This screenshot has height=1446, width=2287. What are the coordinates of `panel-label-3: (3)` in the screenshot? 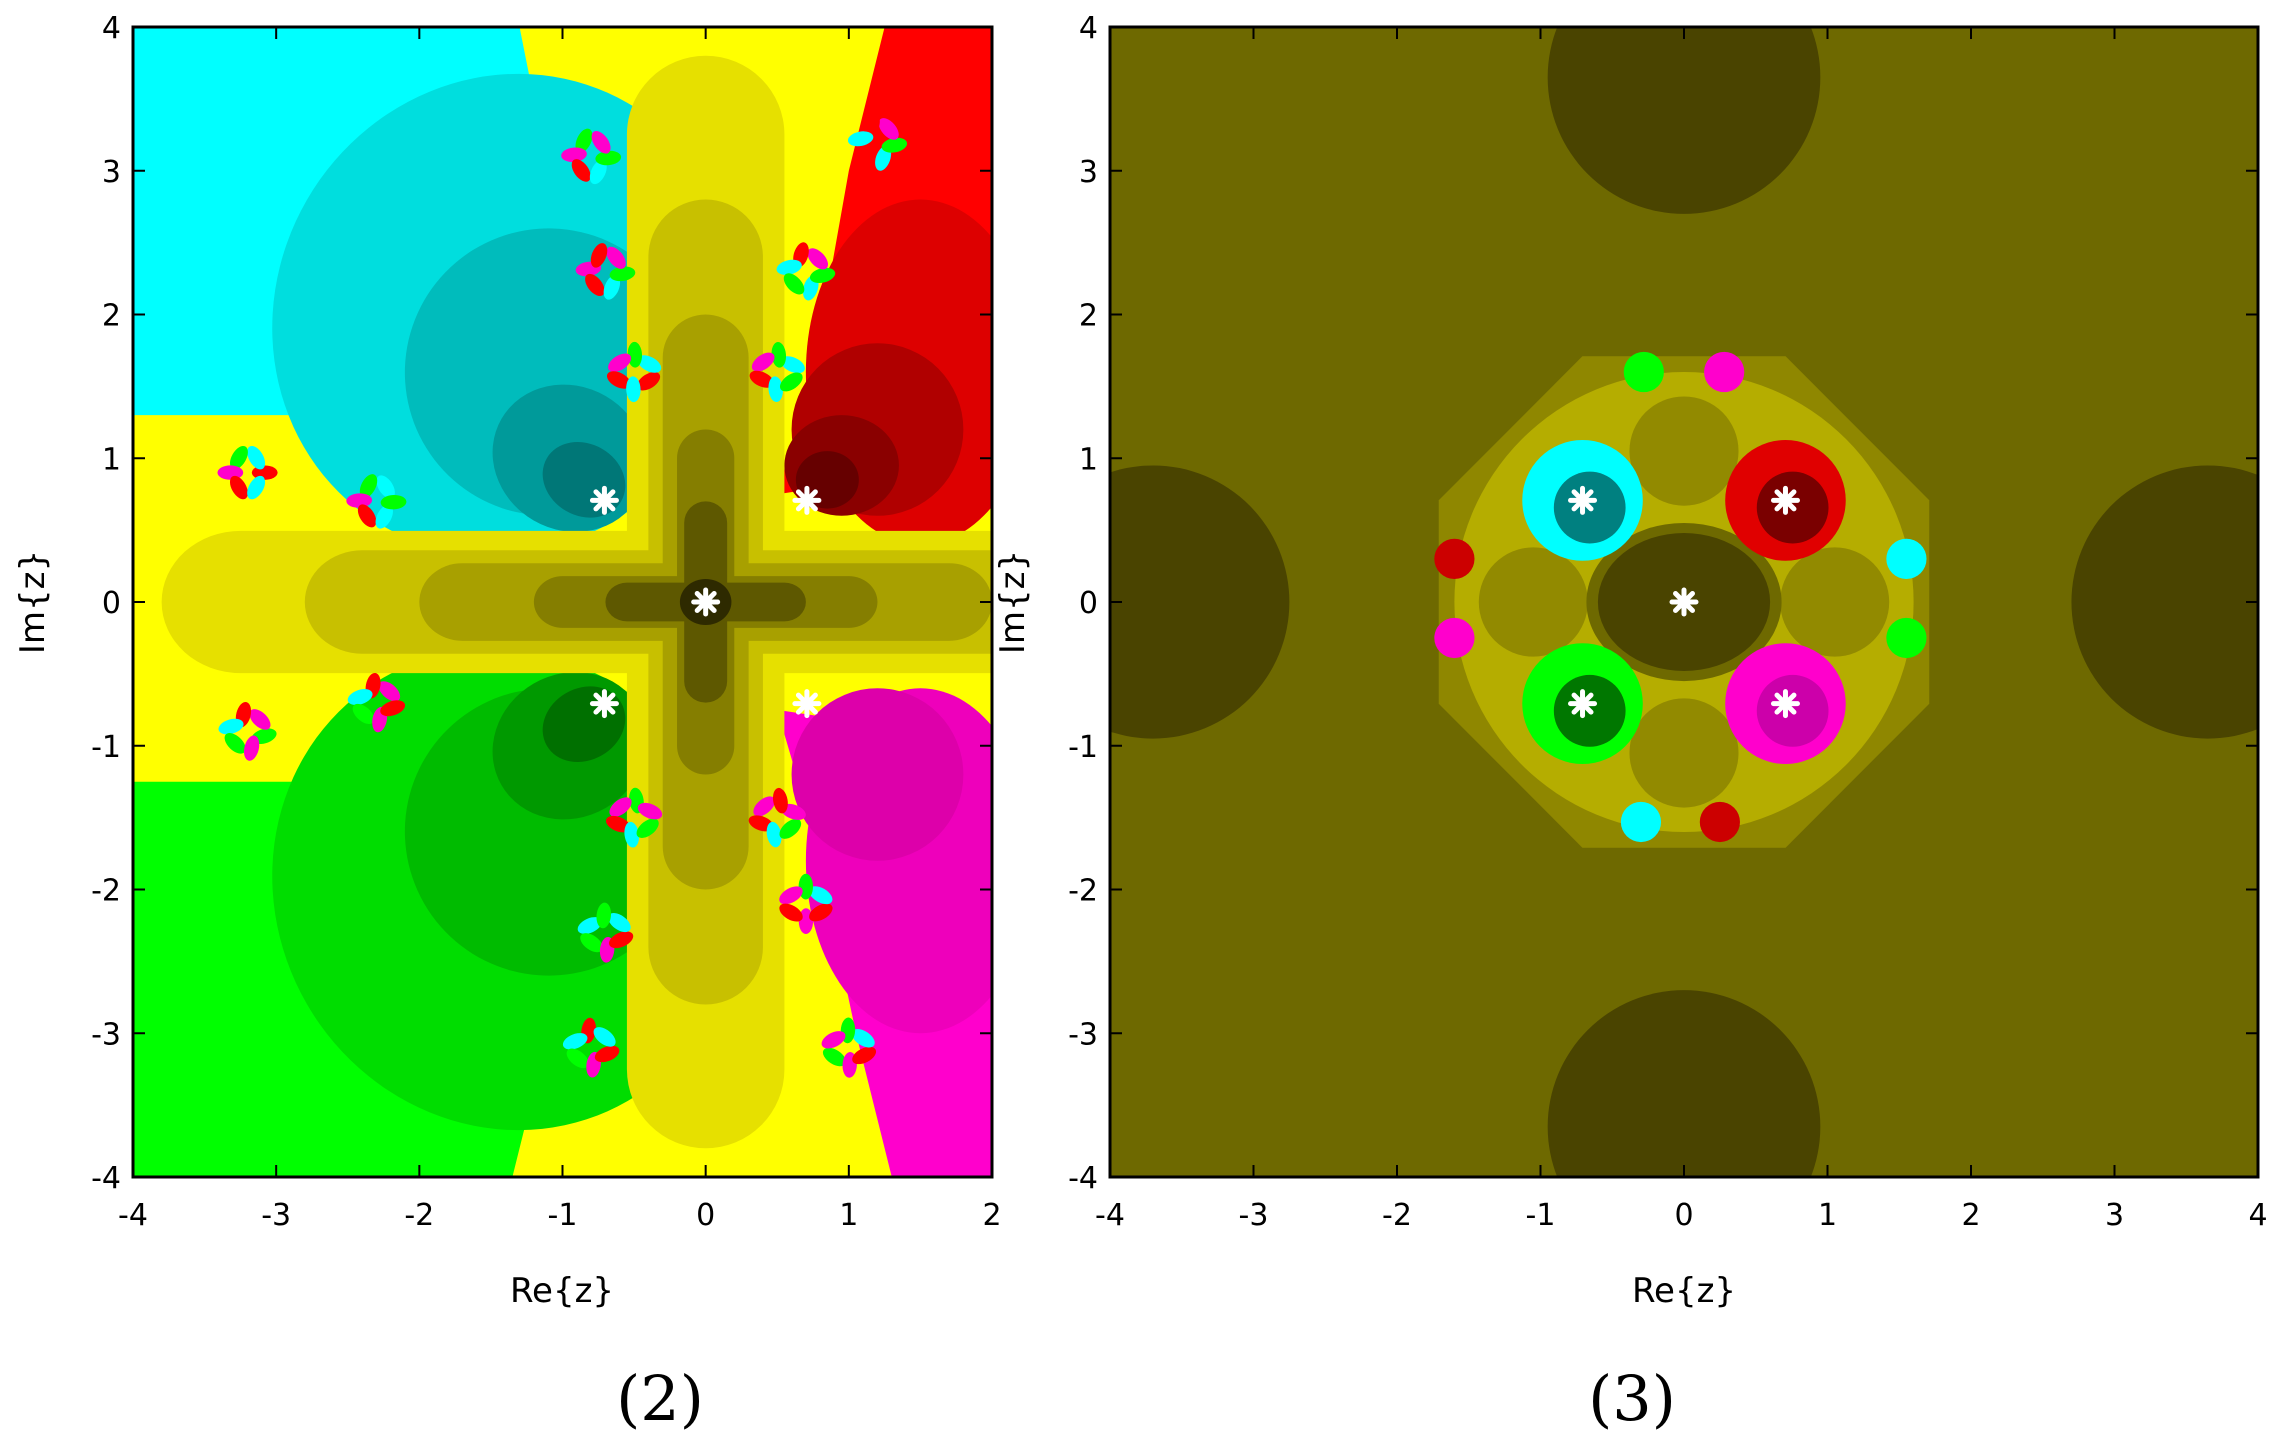 It's located at (1632, 1398).